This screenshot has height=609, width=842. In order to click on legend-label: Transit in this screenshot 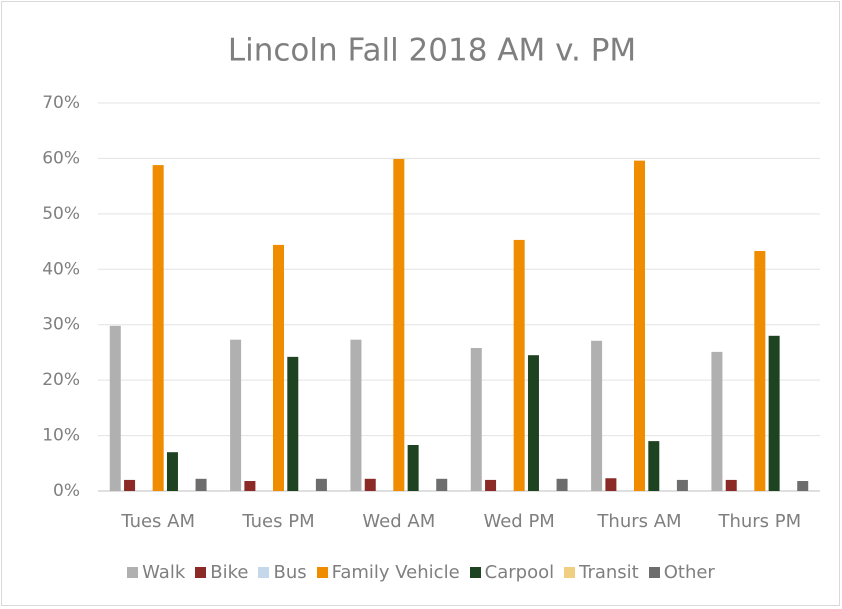, I will do `click(609, 572)`.